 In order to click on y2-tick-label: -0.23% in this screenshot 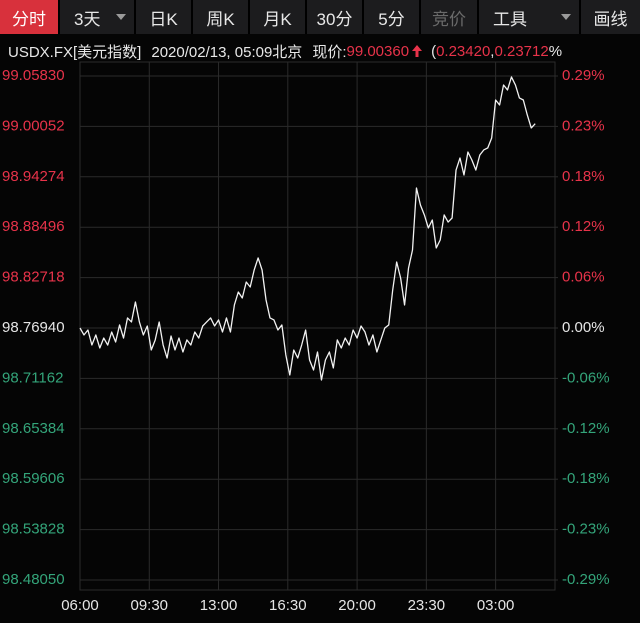, I will do `click(586, 529)`.